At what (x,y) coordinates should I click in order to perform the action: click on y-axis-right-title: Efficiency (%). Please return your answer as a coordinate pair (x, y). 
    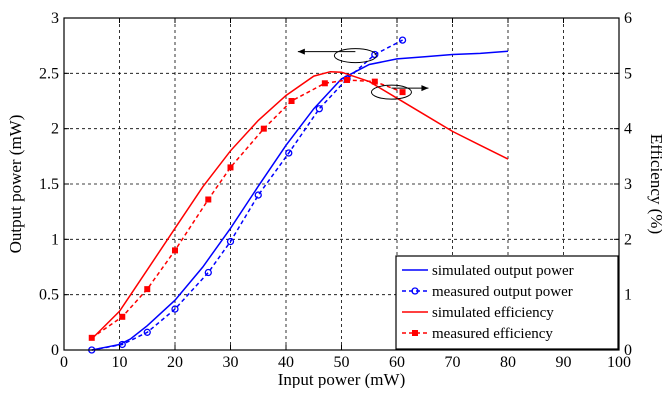
    Looking at the image, I should click on (654, 184).